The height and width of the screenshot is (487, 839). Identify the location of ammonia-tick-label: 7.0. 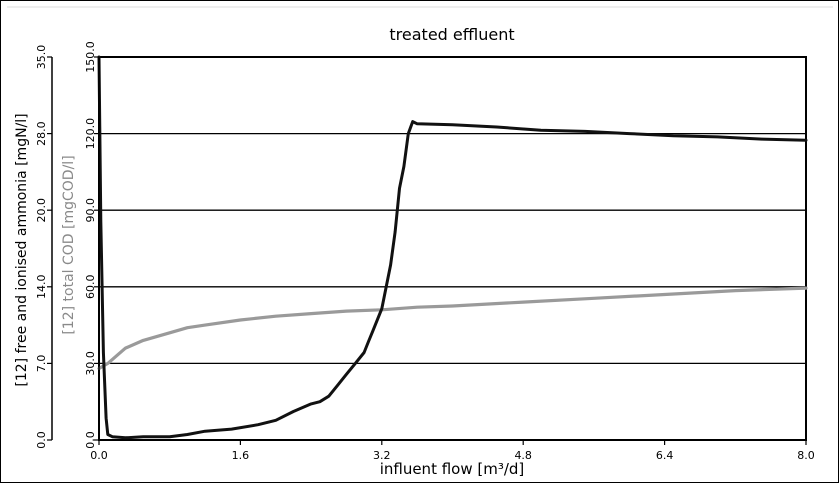
(41, 364).